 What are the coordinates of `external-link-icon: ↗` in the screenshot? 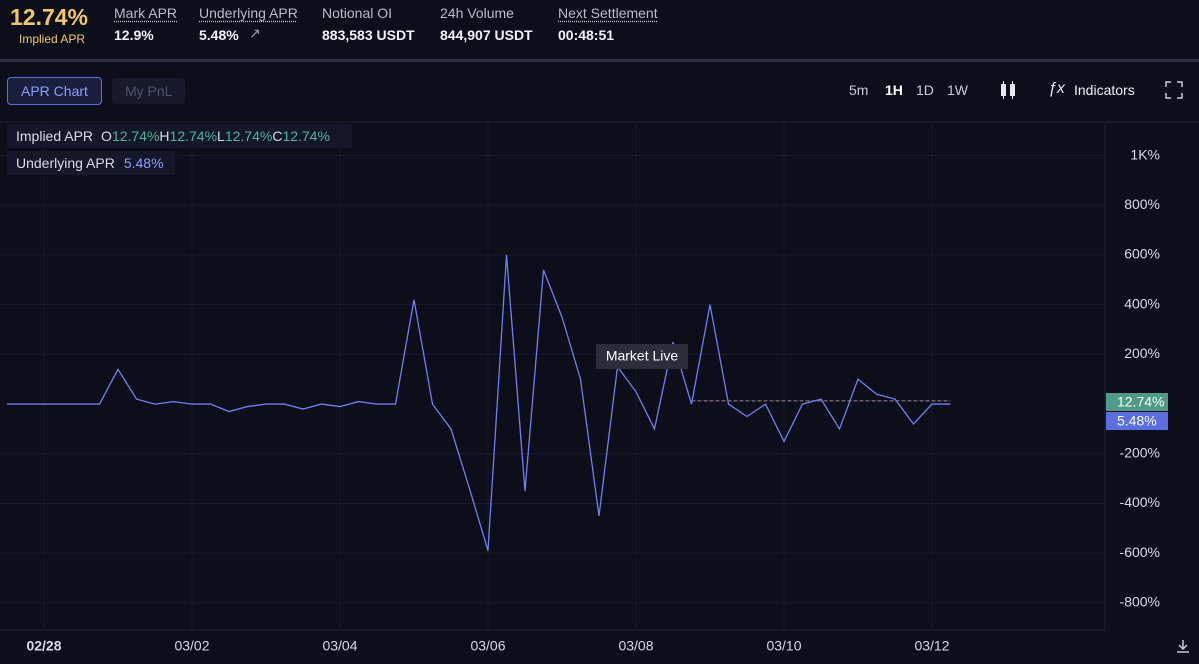 It's located at (255, 33).